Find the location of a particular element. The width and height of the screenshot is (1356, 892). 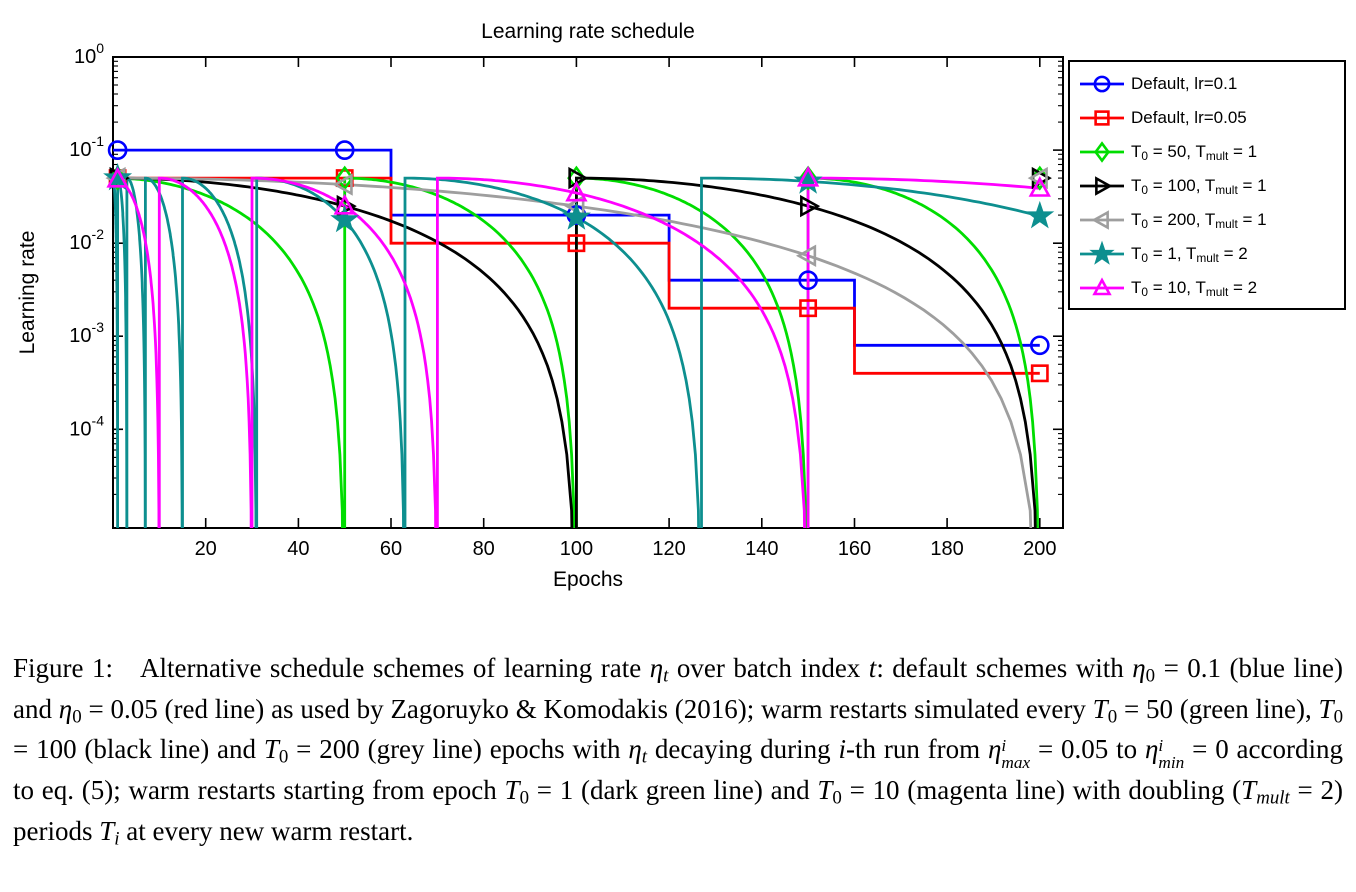

legend-item-default-lr-0-05: Default, lr=0.05 is located at coordinates (1210, 118).